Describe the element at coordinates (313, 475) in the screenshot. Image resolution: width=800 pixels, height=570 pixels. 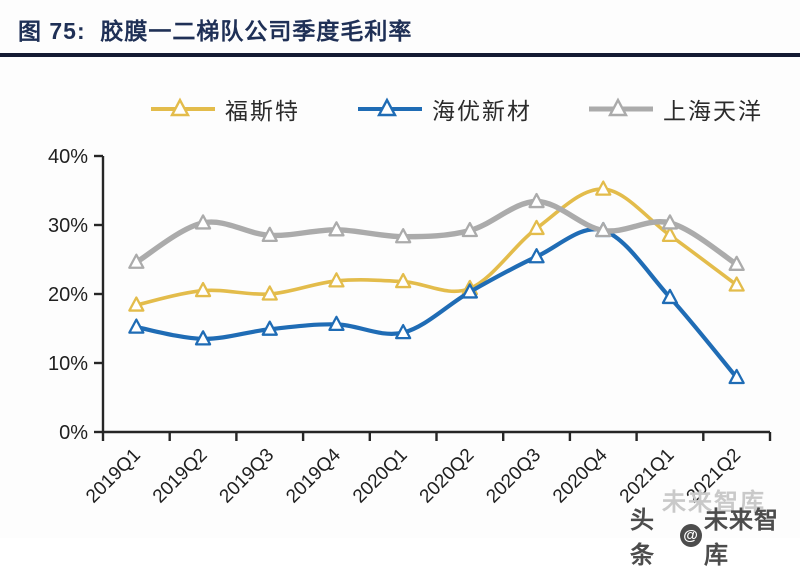
I see `svg-text: 2019Q4` at that location.